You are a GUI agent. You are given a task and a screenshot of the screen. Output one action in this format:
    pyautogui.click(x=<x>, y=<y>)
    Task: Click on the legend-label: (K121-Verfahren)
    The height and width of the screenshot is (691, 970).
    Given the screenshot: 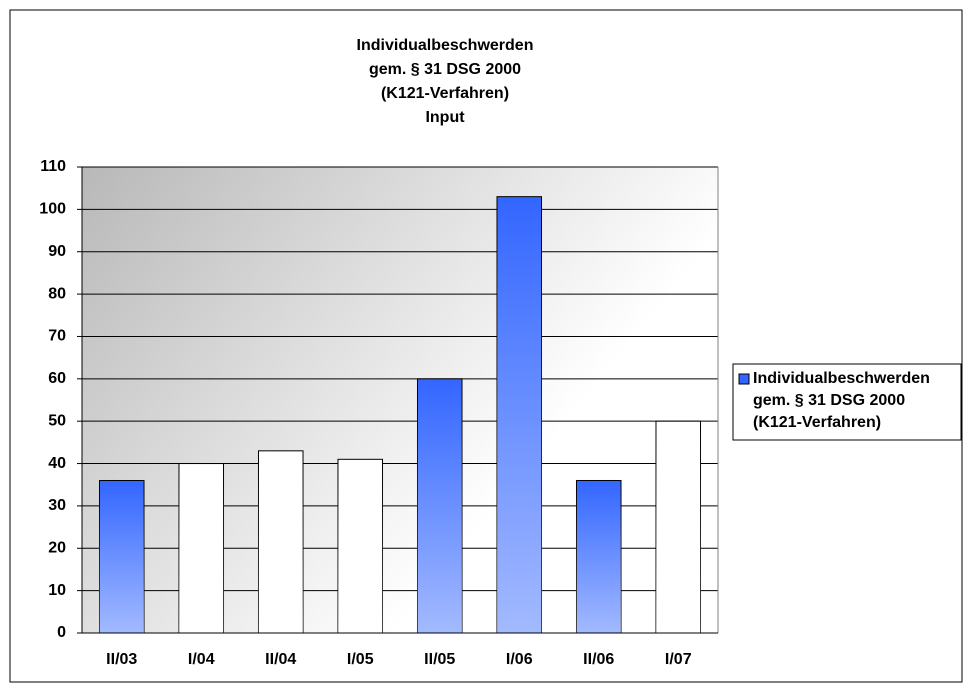 What is the action you would take?
    pyautogui.click(x=817, y=422)
    